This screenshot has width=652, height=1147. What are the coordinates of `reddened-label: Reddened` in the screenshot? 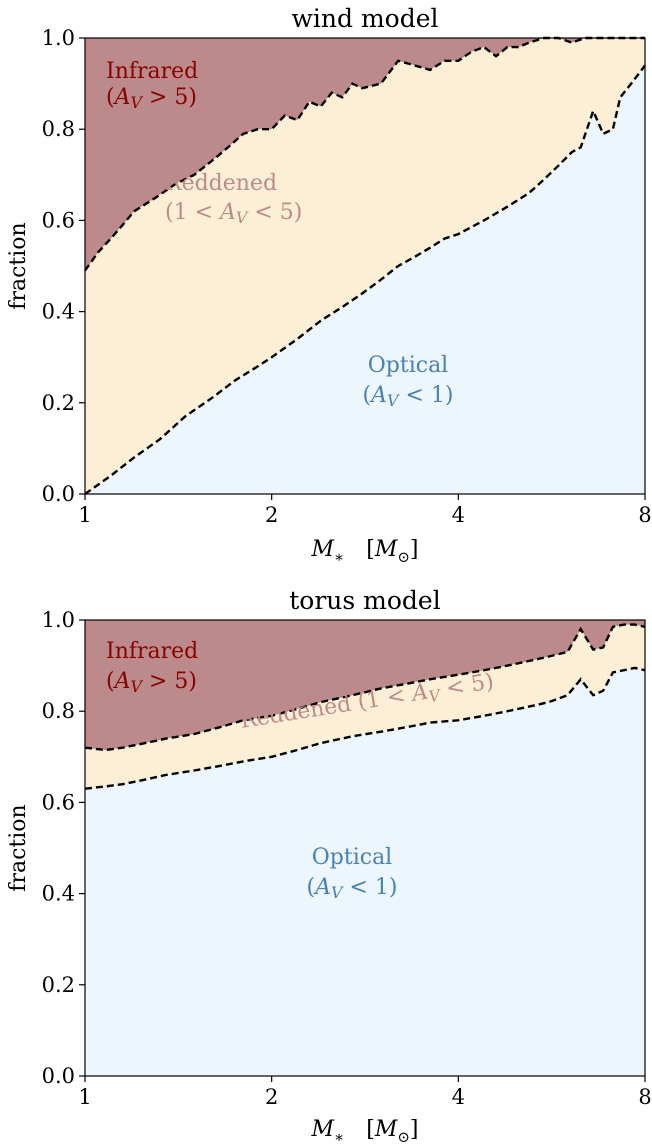 It's located at (221, 183).